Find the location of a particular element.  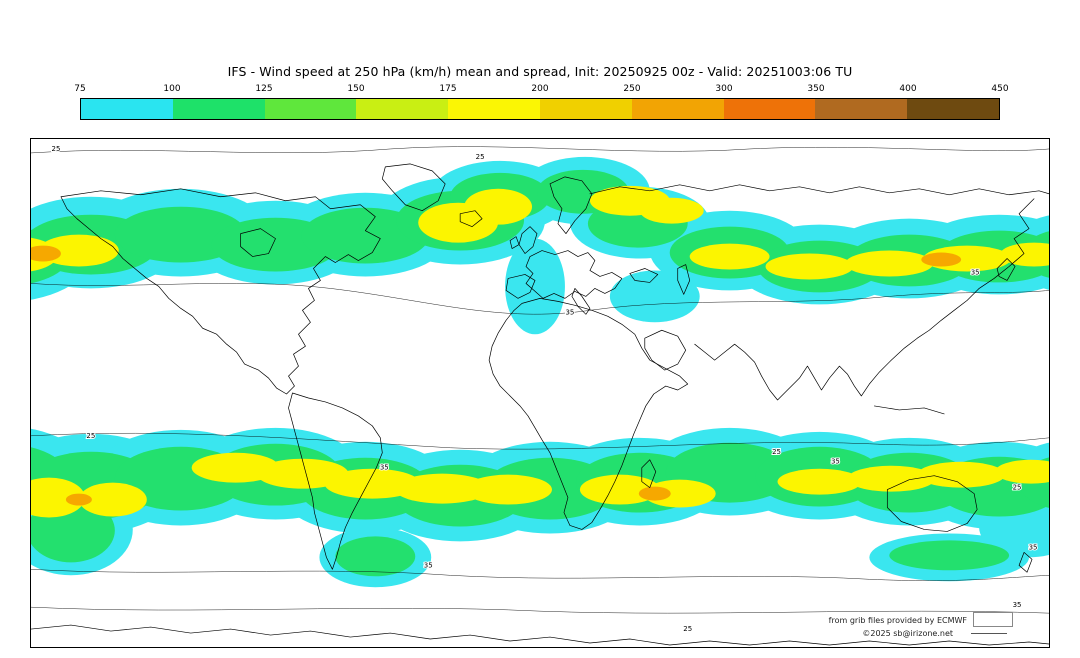

colorbar-ticks: 75 100 125 150 175 200 250 300 350 400 450 is located at coordinates (541, 91).